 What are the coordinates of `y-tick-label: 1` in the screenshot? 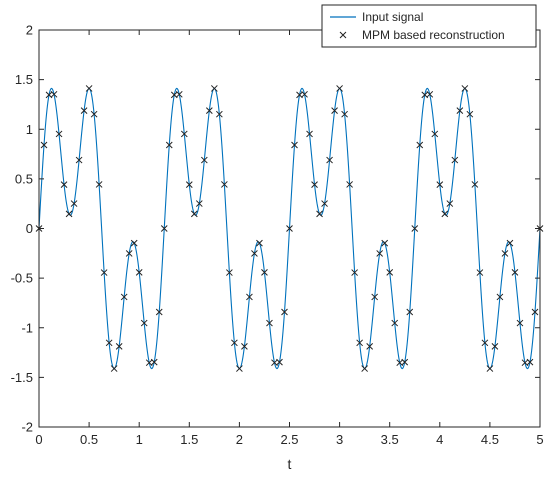 It's located at (29, 129).